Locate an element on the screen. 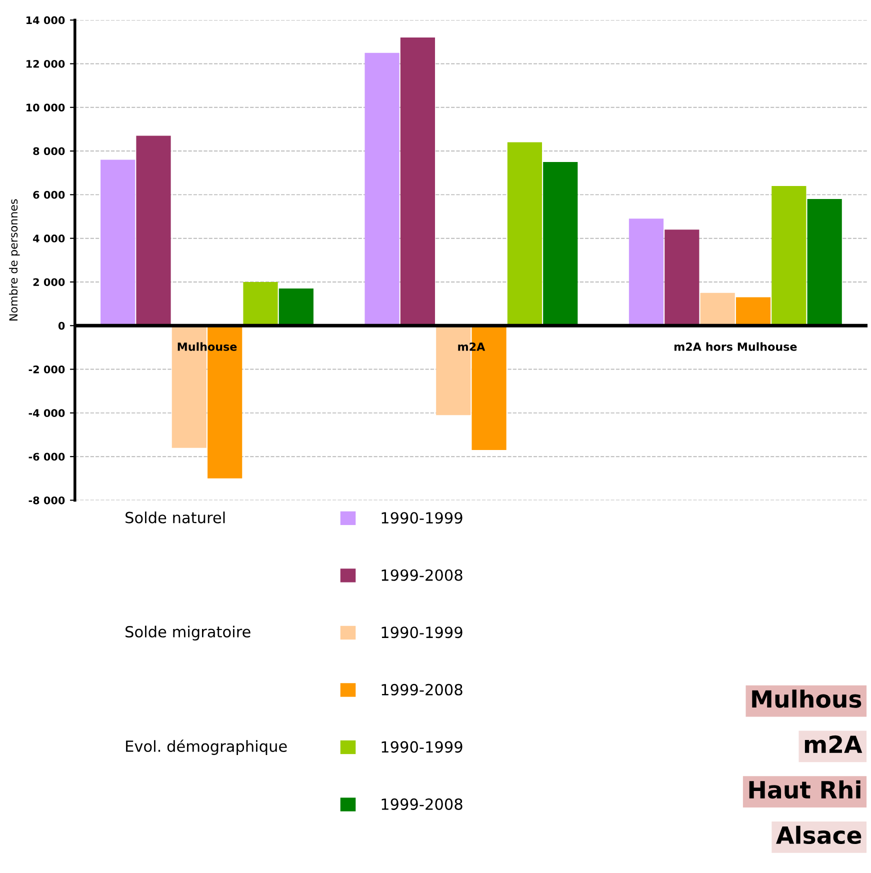 The width and height of the screenshot is (871, 873). text: Mulhous is located at coordinates (807, 699).